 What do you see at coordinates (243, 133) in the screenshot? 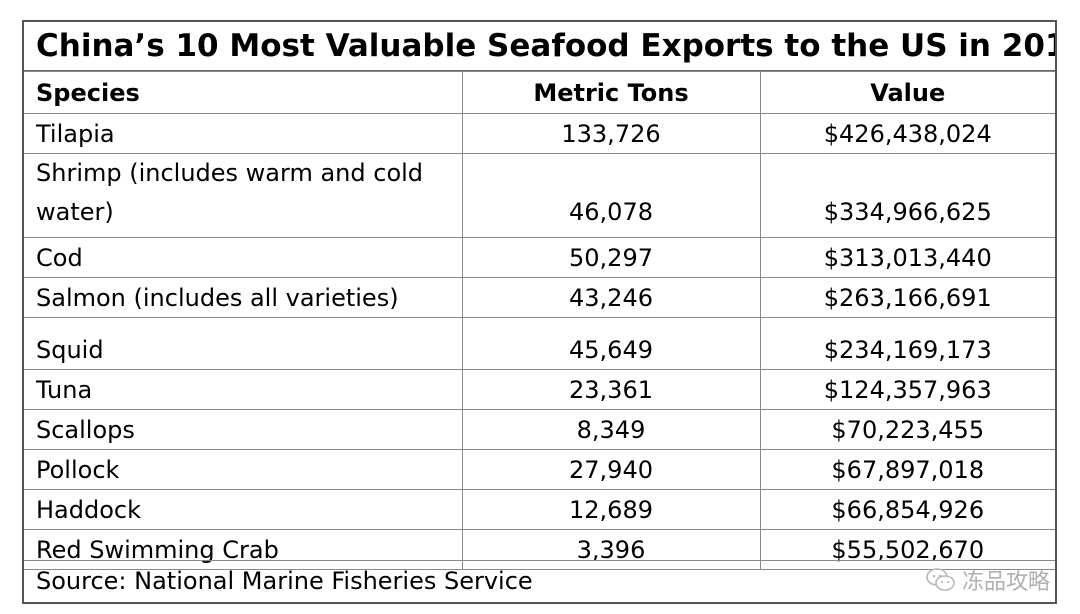
I see `species-cell: Tilapia` at bounding box center [243, 133].